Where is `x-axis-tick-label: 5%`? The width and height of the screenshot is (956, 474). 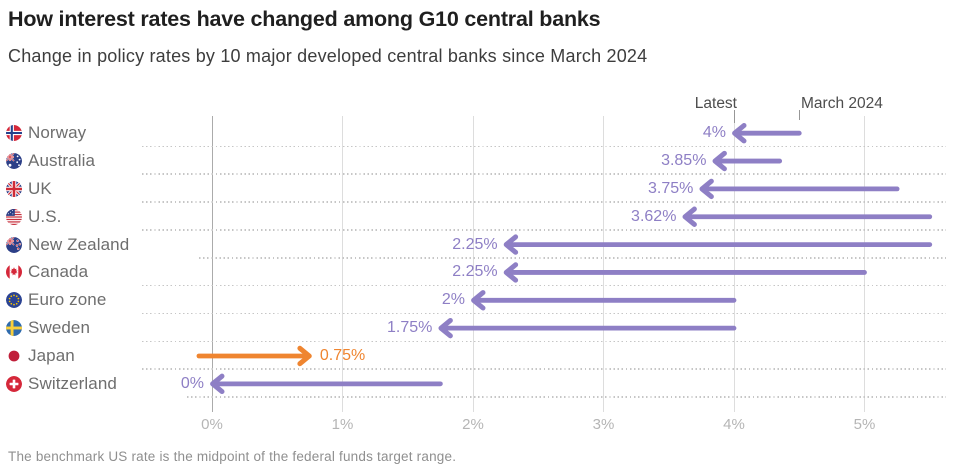
x-axis-tick-label: 5% is located at coordinates (864, 424).